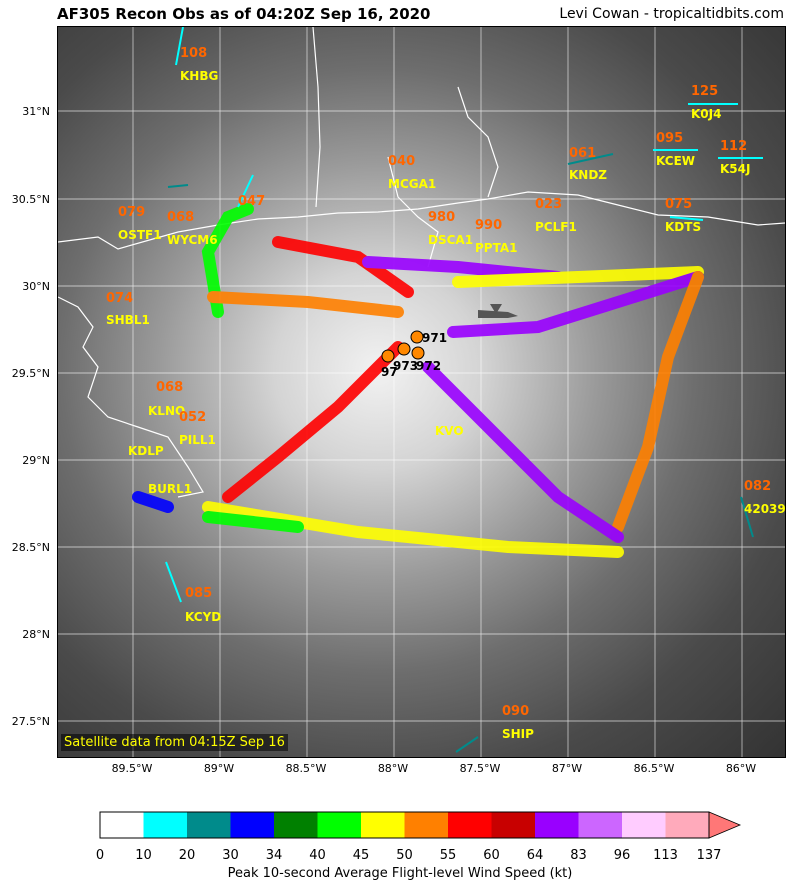 This screenshot has height=888, width=800. What do you see at coordinates (174, 742) in the screenshot?
I see `satellite-timestamp: Satellite data from 04:15Z Sep 16` at bounding box center [174, 742].